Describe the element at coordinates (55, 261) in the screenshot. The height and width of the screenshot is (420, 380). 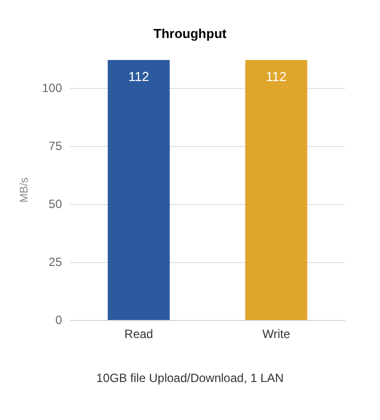
I see `y-tick-label: 25` at that location.